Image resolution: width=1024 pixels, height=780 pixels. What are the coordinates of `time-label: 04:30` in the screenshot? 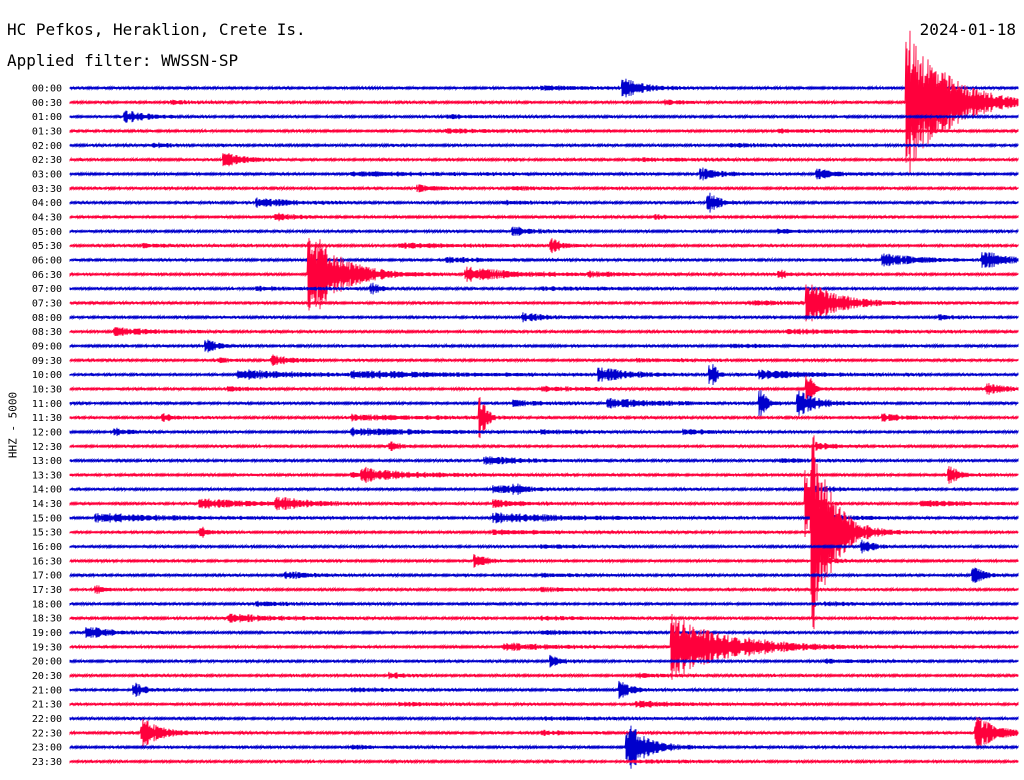 It's located at (47, 217).